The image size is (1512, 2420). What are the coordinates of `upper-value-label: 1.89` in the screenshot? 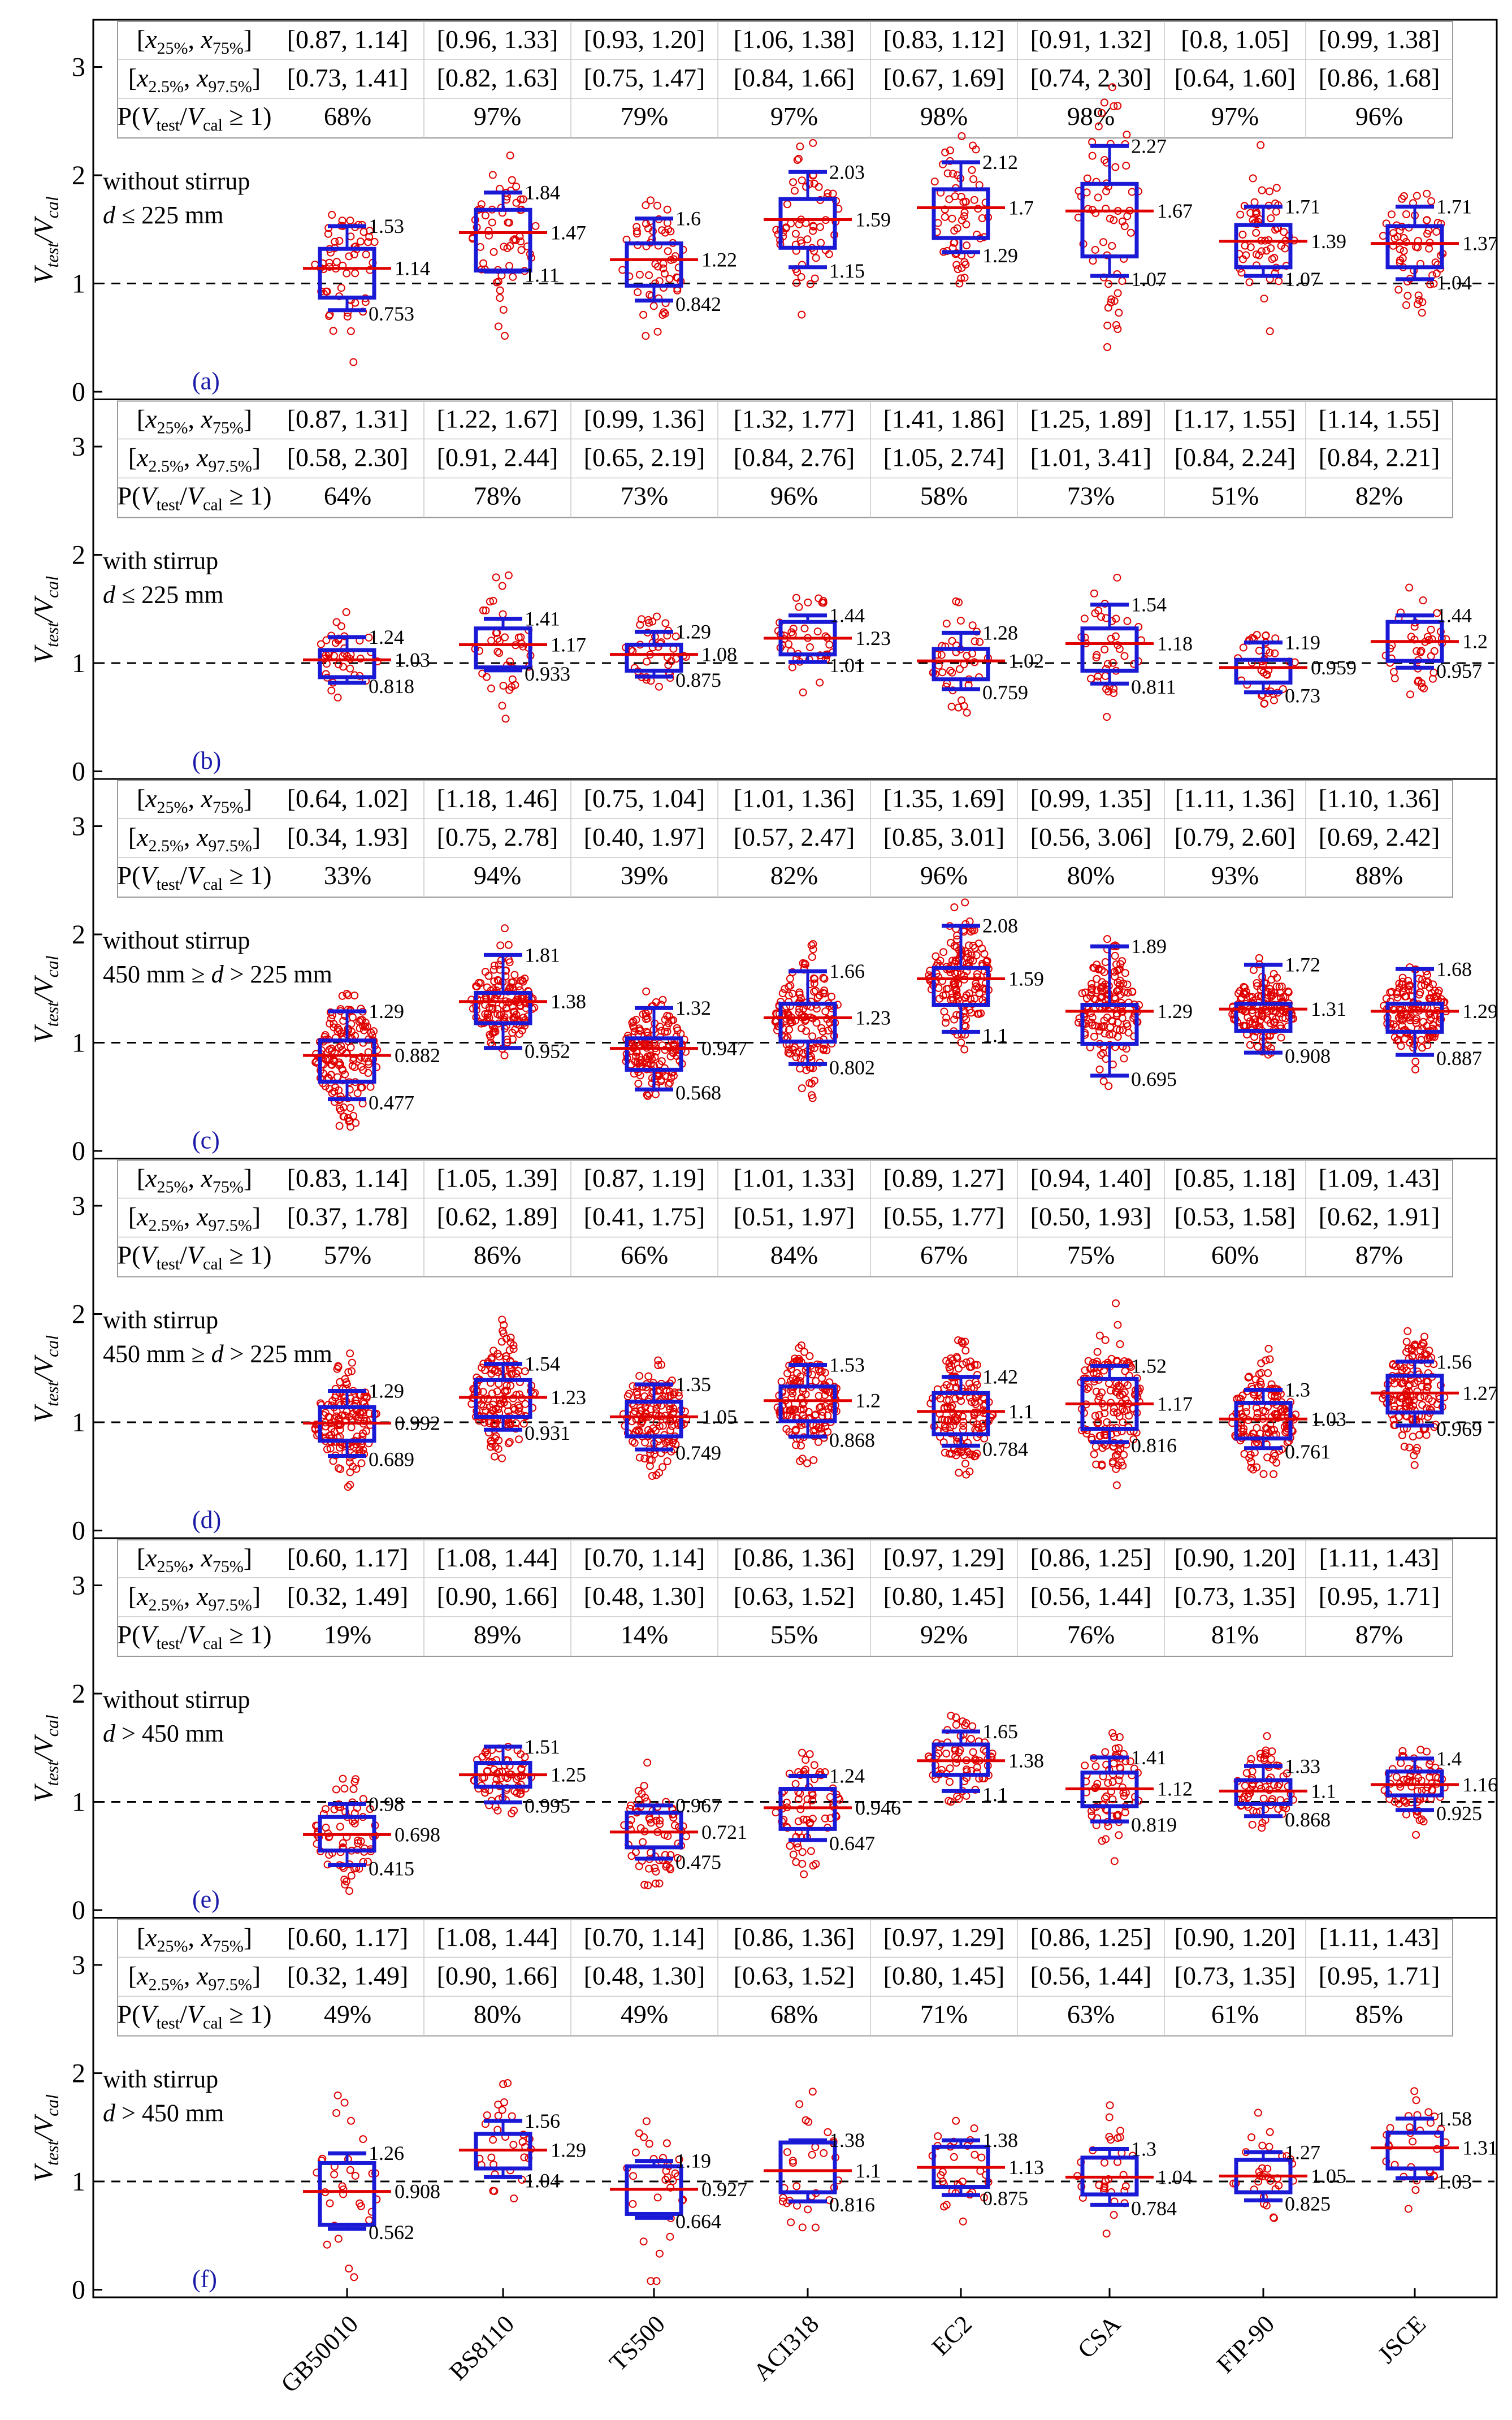 It's located at (1149, 946).